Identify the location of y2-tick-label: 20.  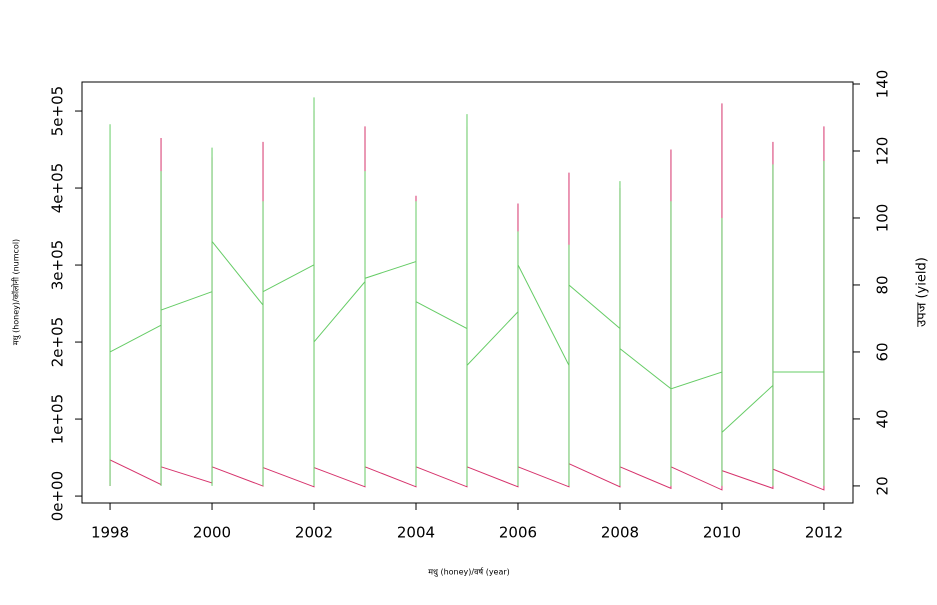
(883, 485).